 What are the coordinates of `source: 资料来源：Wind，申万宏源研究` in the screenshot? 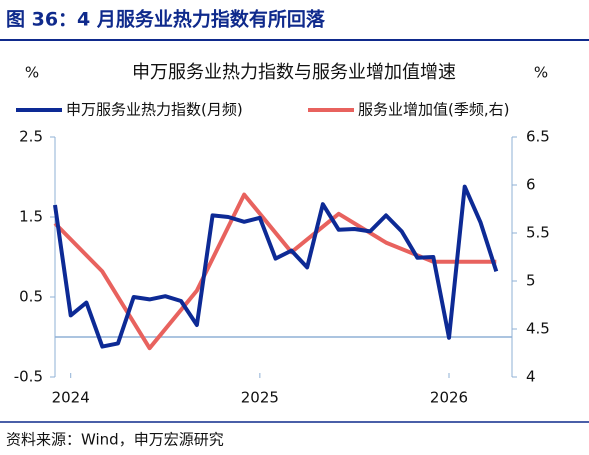 It's located at (115, 440).